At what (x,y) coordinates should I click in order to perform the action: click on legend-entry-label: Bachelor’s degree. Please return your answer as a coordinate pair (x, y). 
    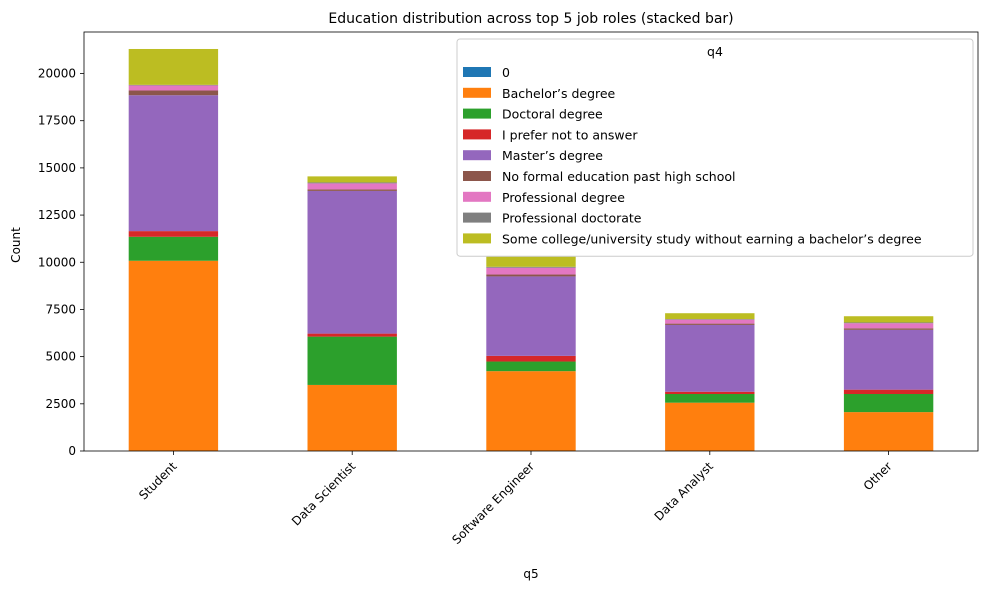
    Looking at the image, I should click on (559, 93).